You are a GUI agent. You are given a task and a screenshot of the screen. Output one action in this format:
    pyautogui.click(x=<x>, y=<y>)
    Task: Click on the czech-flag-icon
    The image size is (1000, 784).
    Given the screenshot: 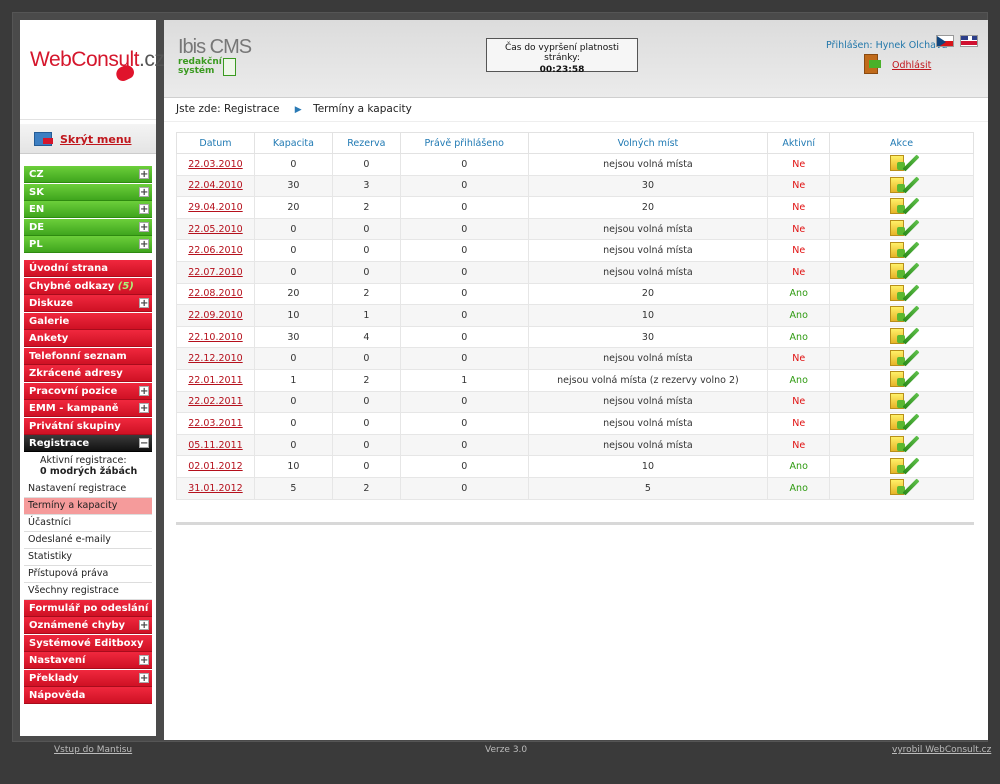 What is the action you would take?
    pyautogui.click(x=945, y=41)
    